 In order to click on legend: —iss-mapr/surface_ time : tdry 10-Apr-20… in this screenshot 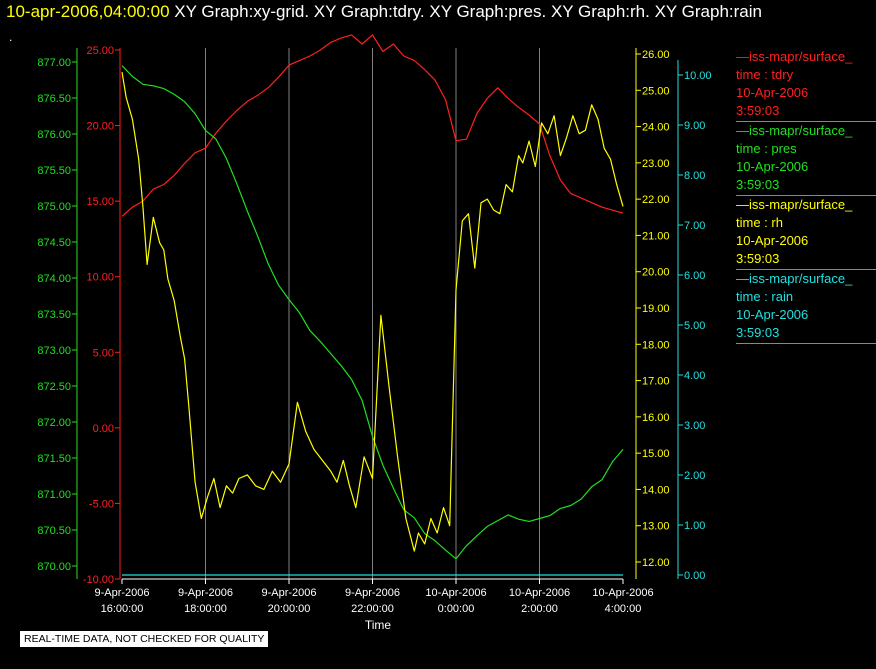, I will do `click(806, 196)`.